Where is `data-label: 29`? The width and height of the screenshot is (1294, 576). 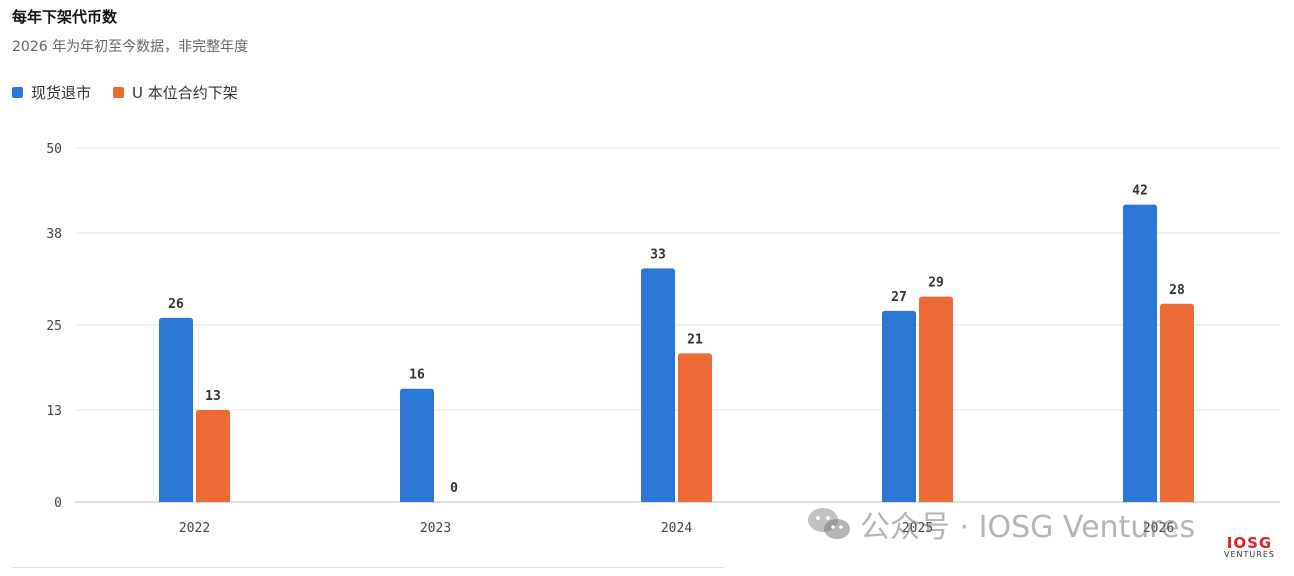 data-label: 29 is located at coordinates (936, 283).